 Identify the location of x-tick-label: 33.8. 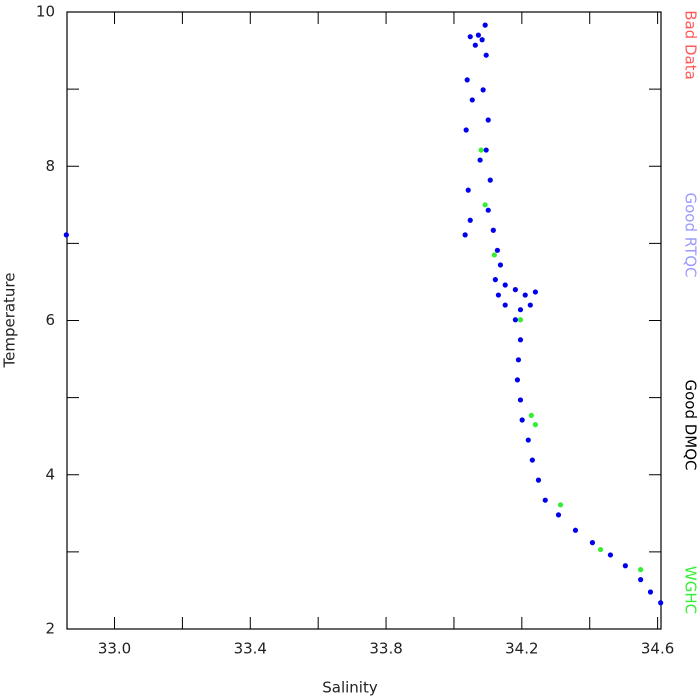
(385, 649).